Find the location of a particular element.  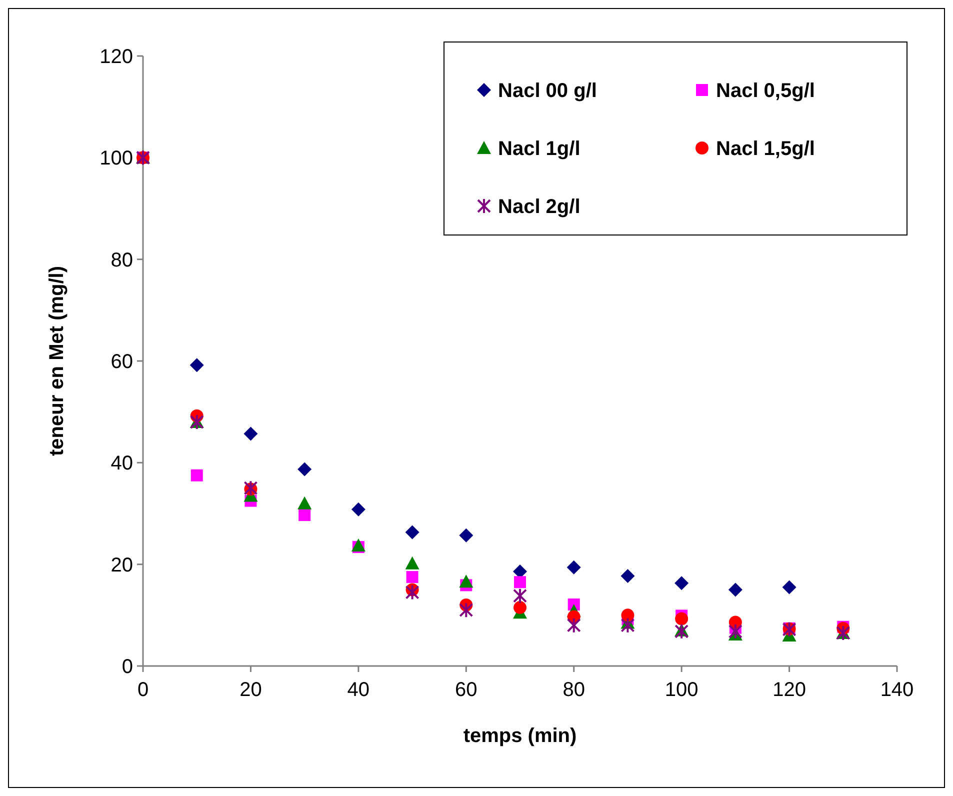

y-tick-label: 20 is located at coordinates (121, 565).